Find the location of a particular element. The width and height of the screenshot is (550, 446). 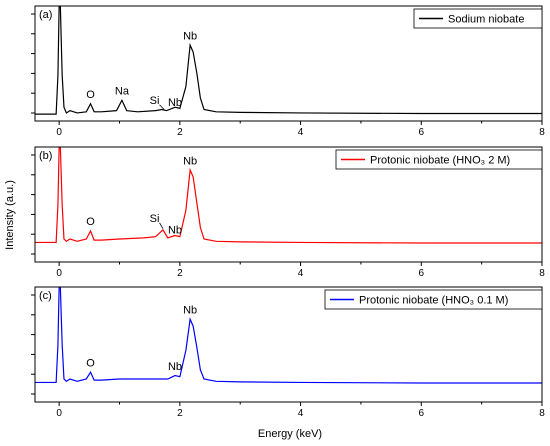

panel-label: (a) is located at coordinates (45, 15).